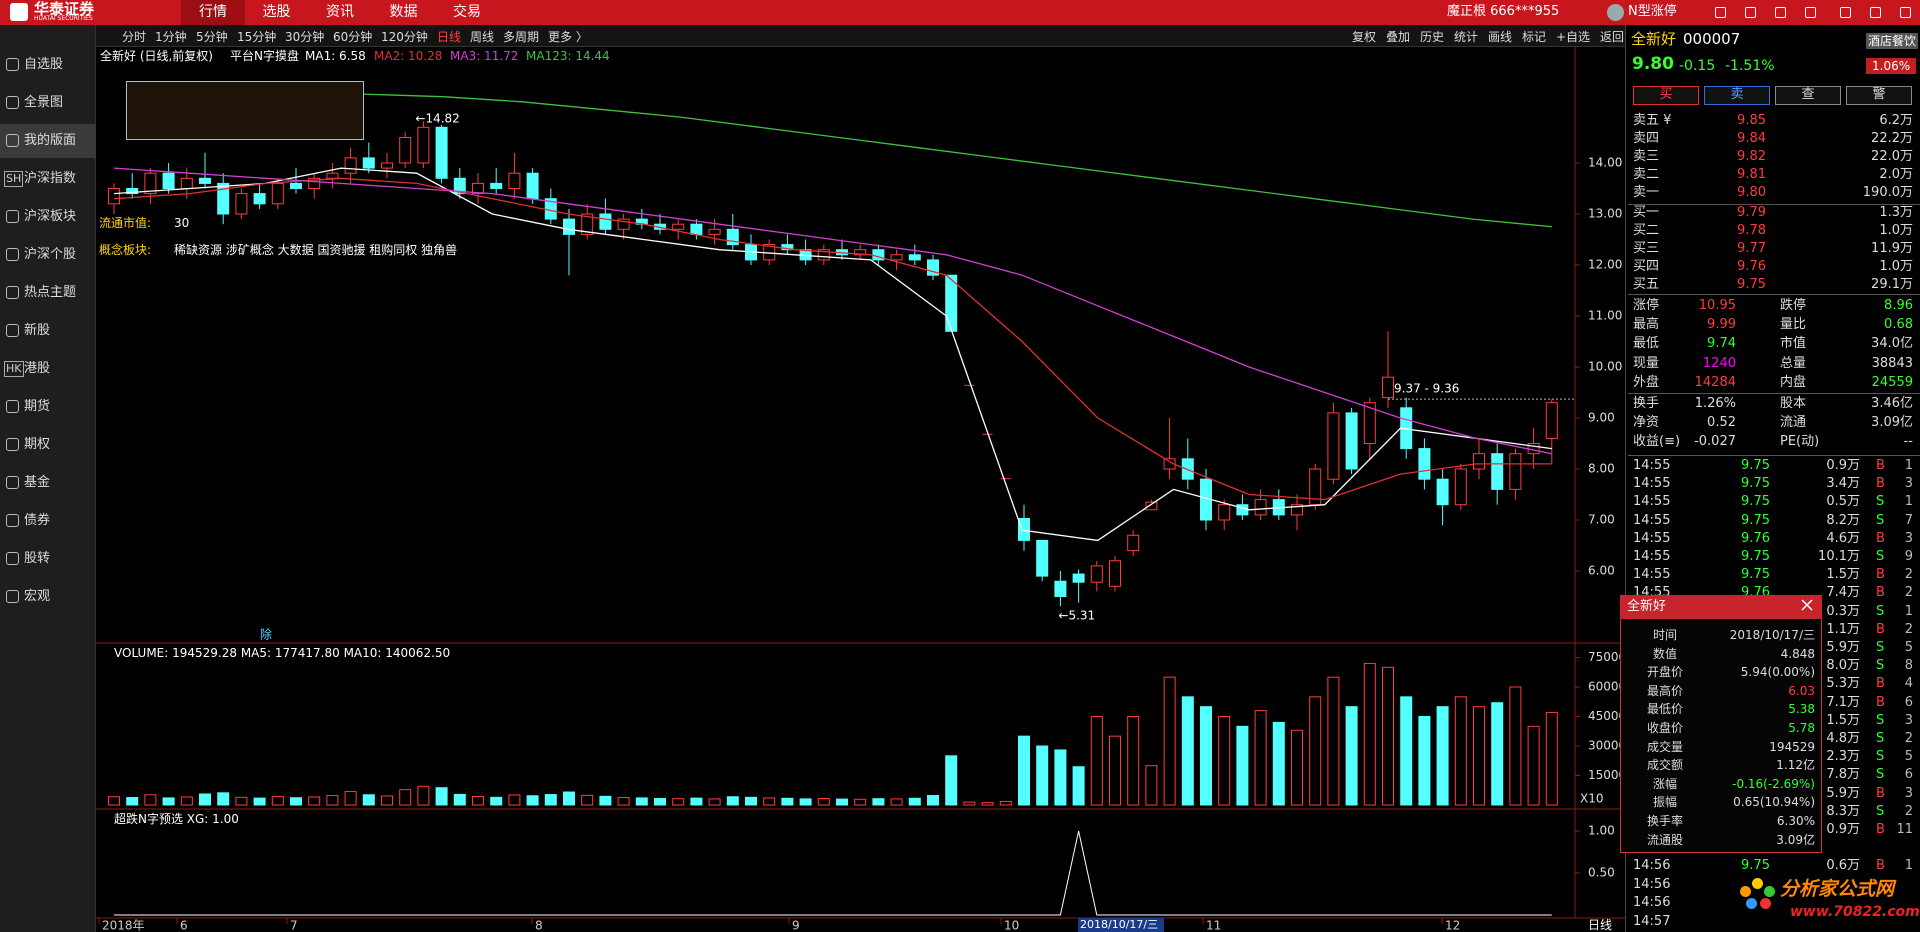  Describe the element at coordinates (449, 37) in the screenshot. I see `period-button: 日线` at that location.